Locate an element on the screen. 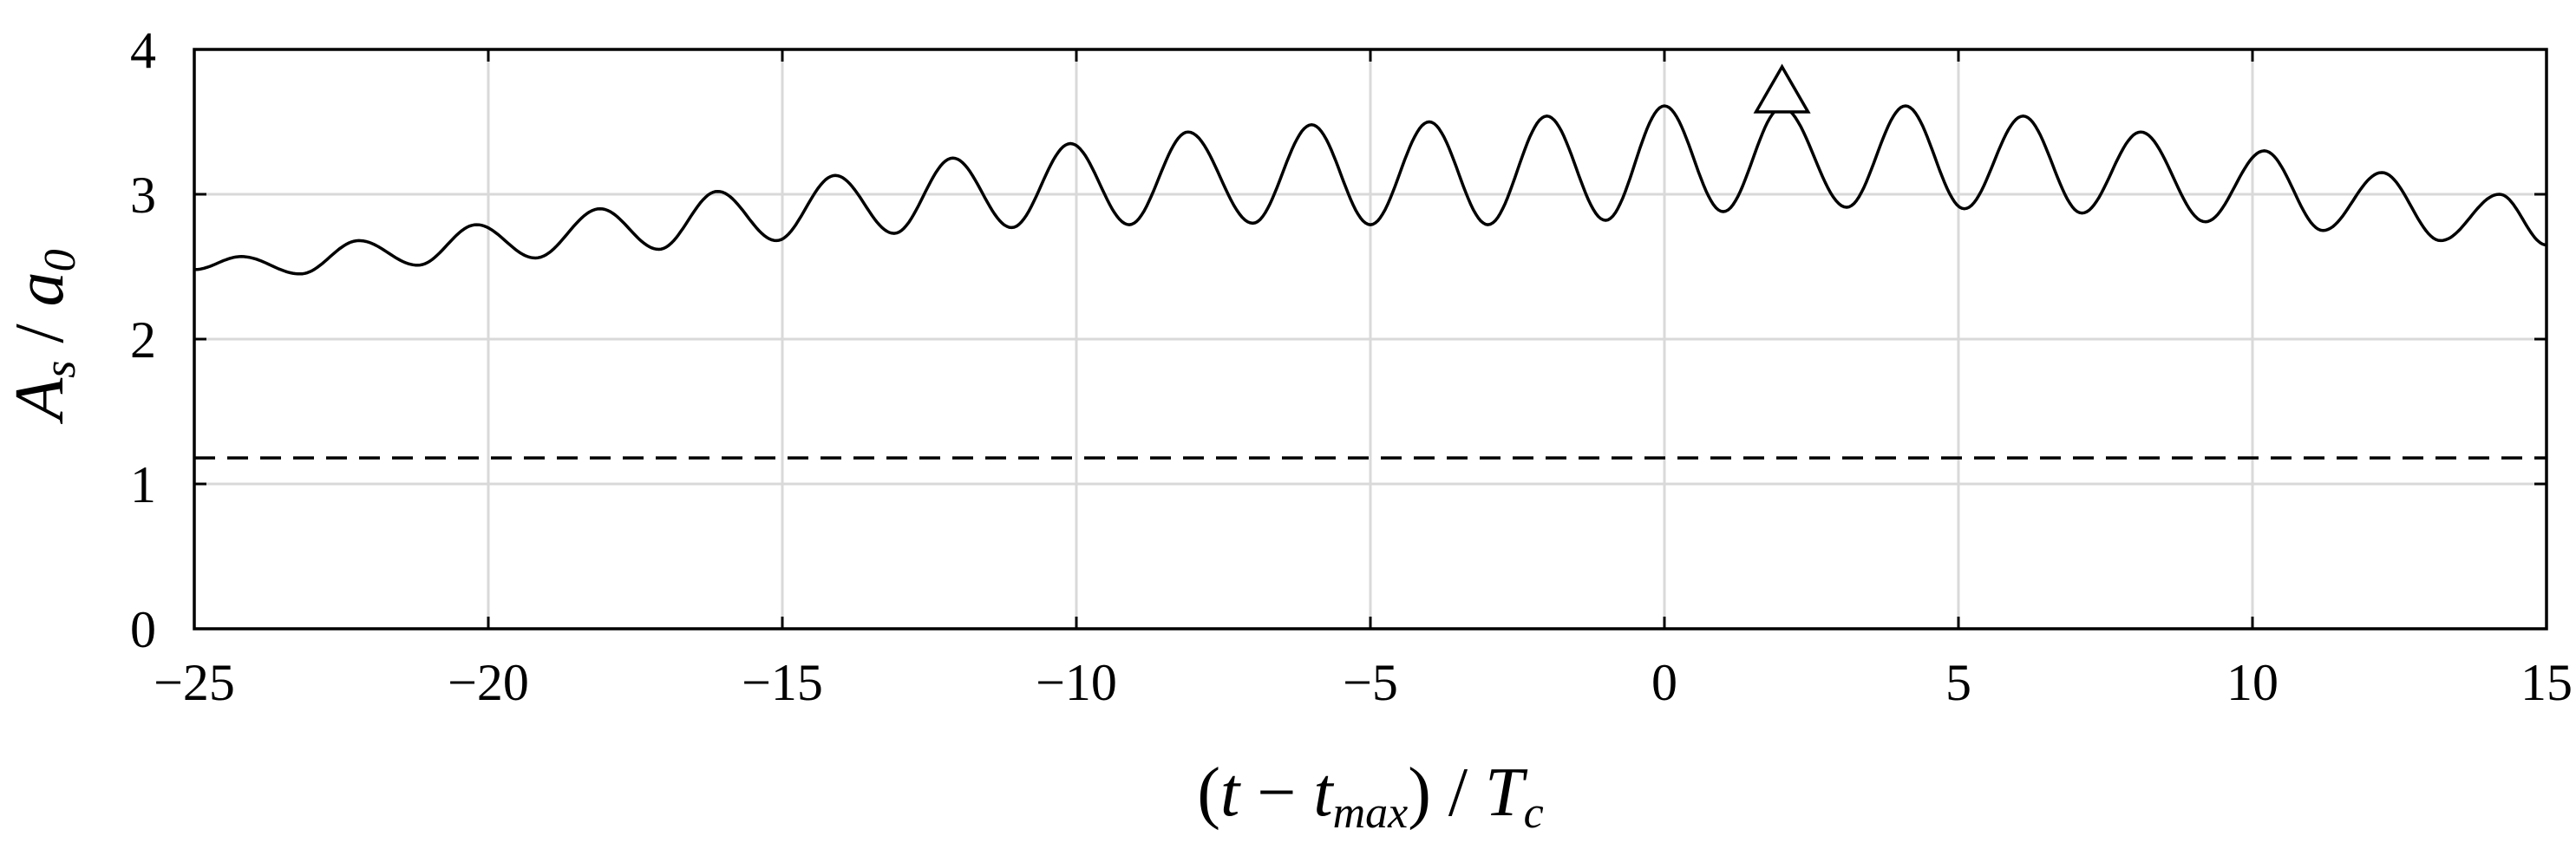  y-axis-label: As / a0 is located at coordinates (43, 336).